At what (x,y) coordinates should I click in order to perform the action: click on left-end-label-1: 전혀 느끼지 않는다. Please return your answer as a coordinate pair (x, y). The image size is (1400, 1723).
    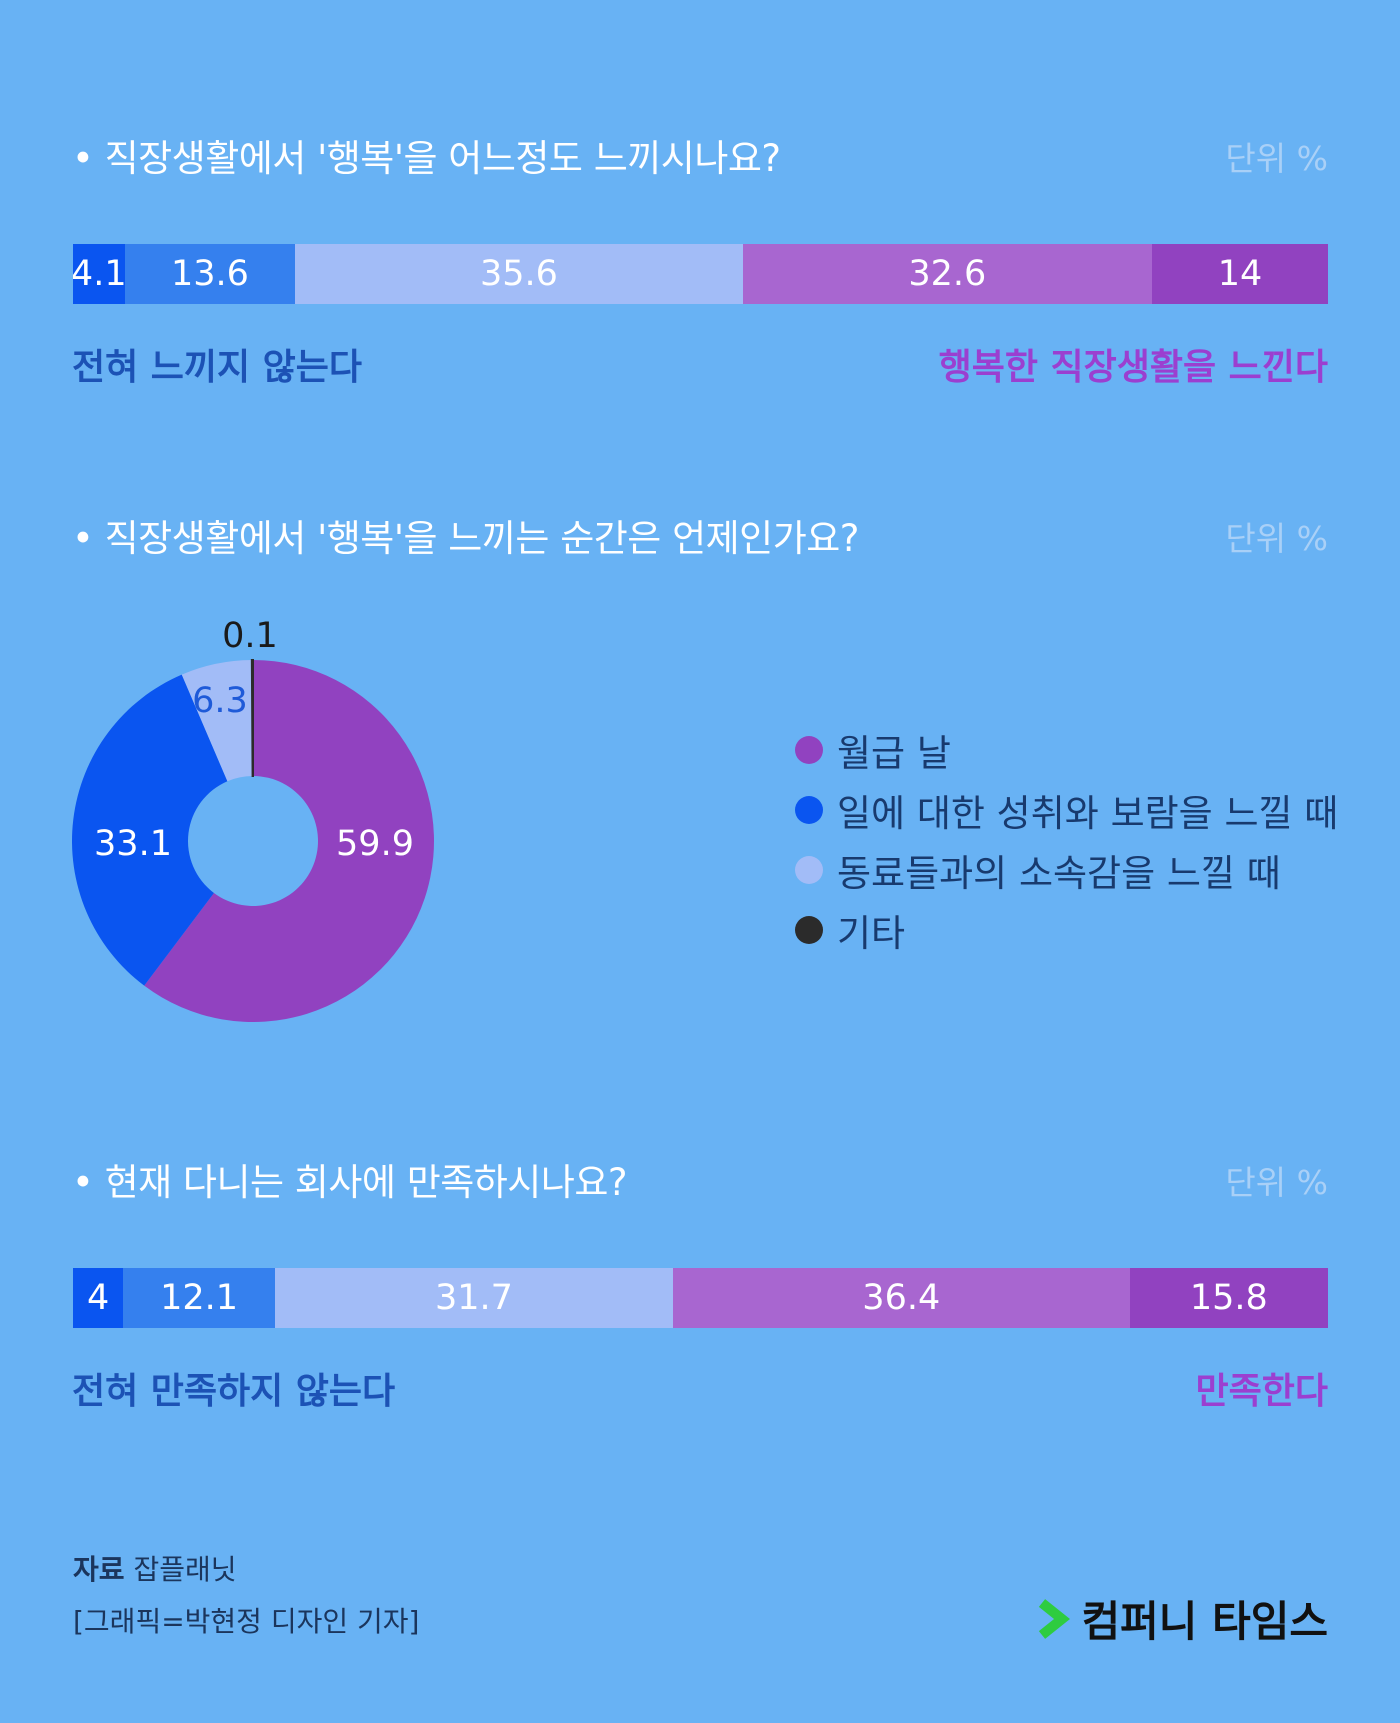
    Looking at the image, I should click on (217, 367).